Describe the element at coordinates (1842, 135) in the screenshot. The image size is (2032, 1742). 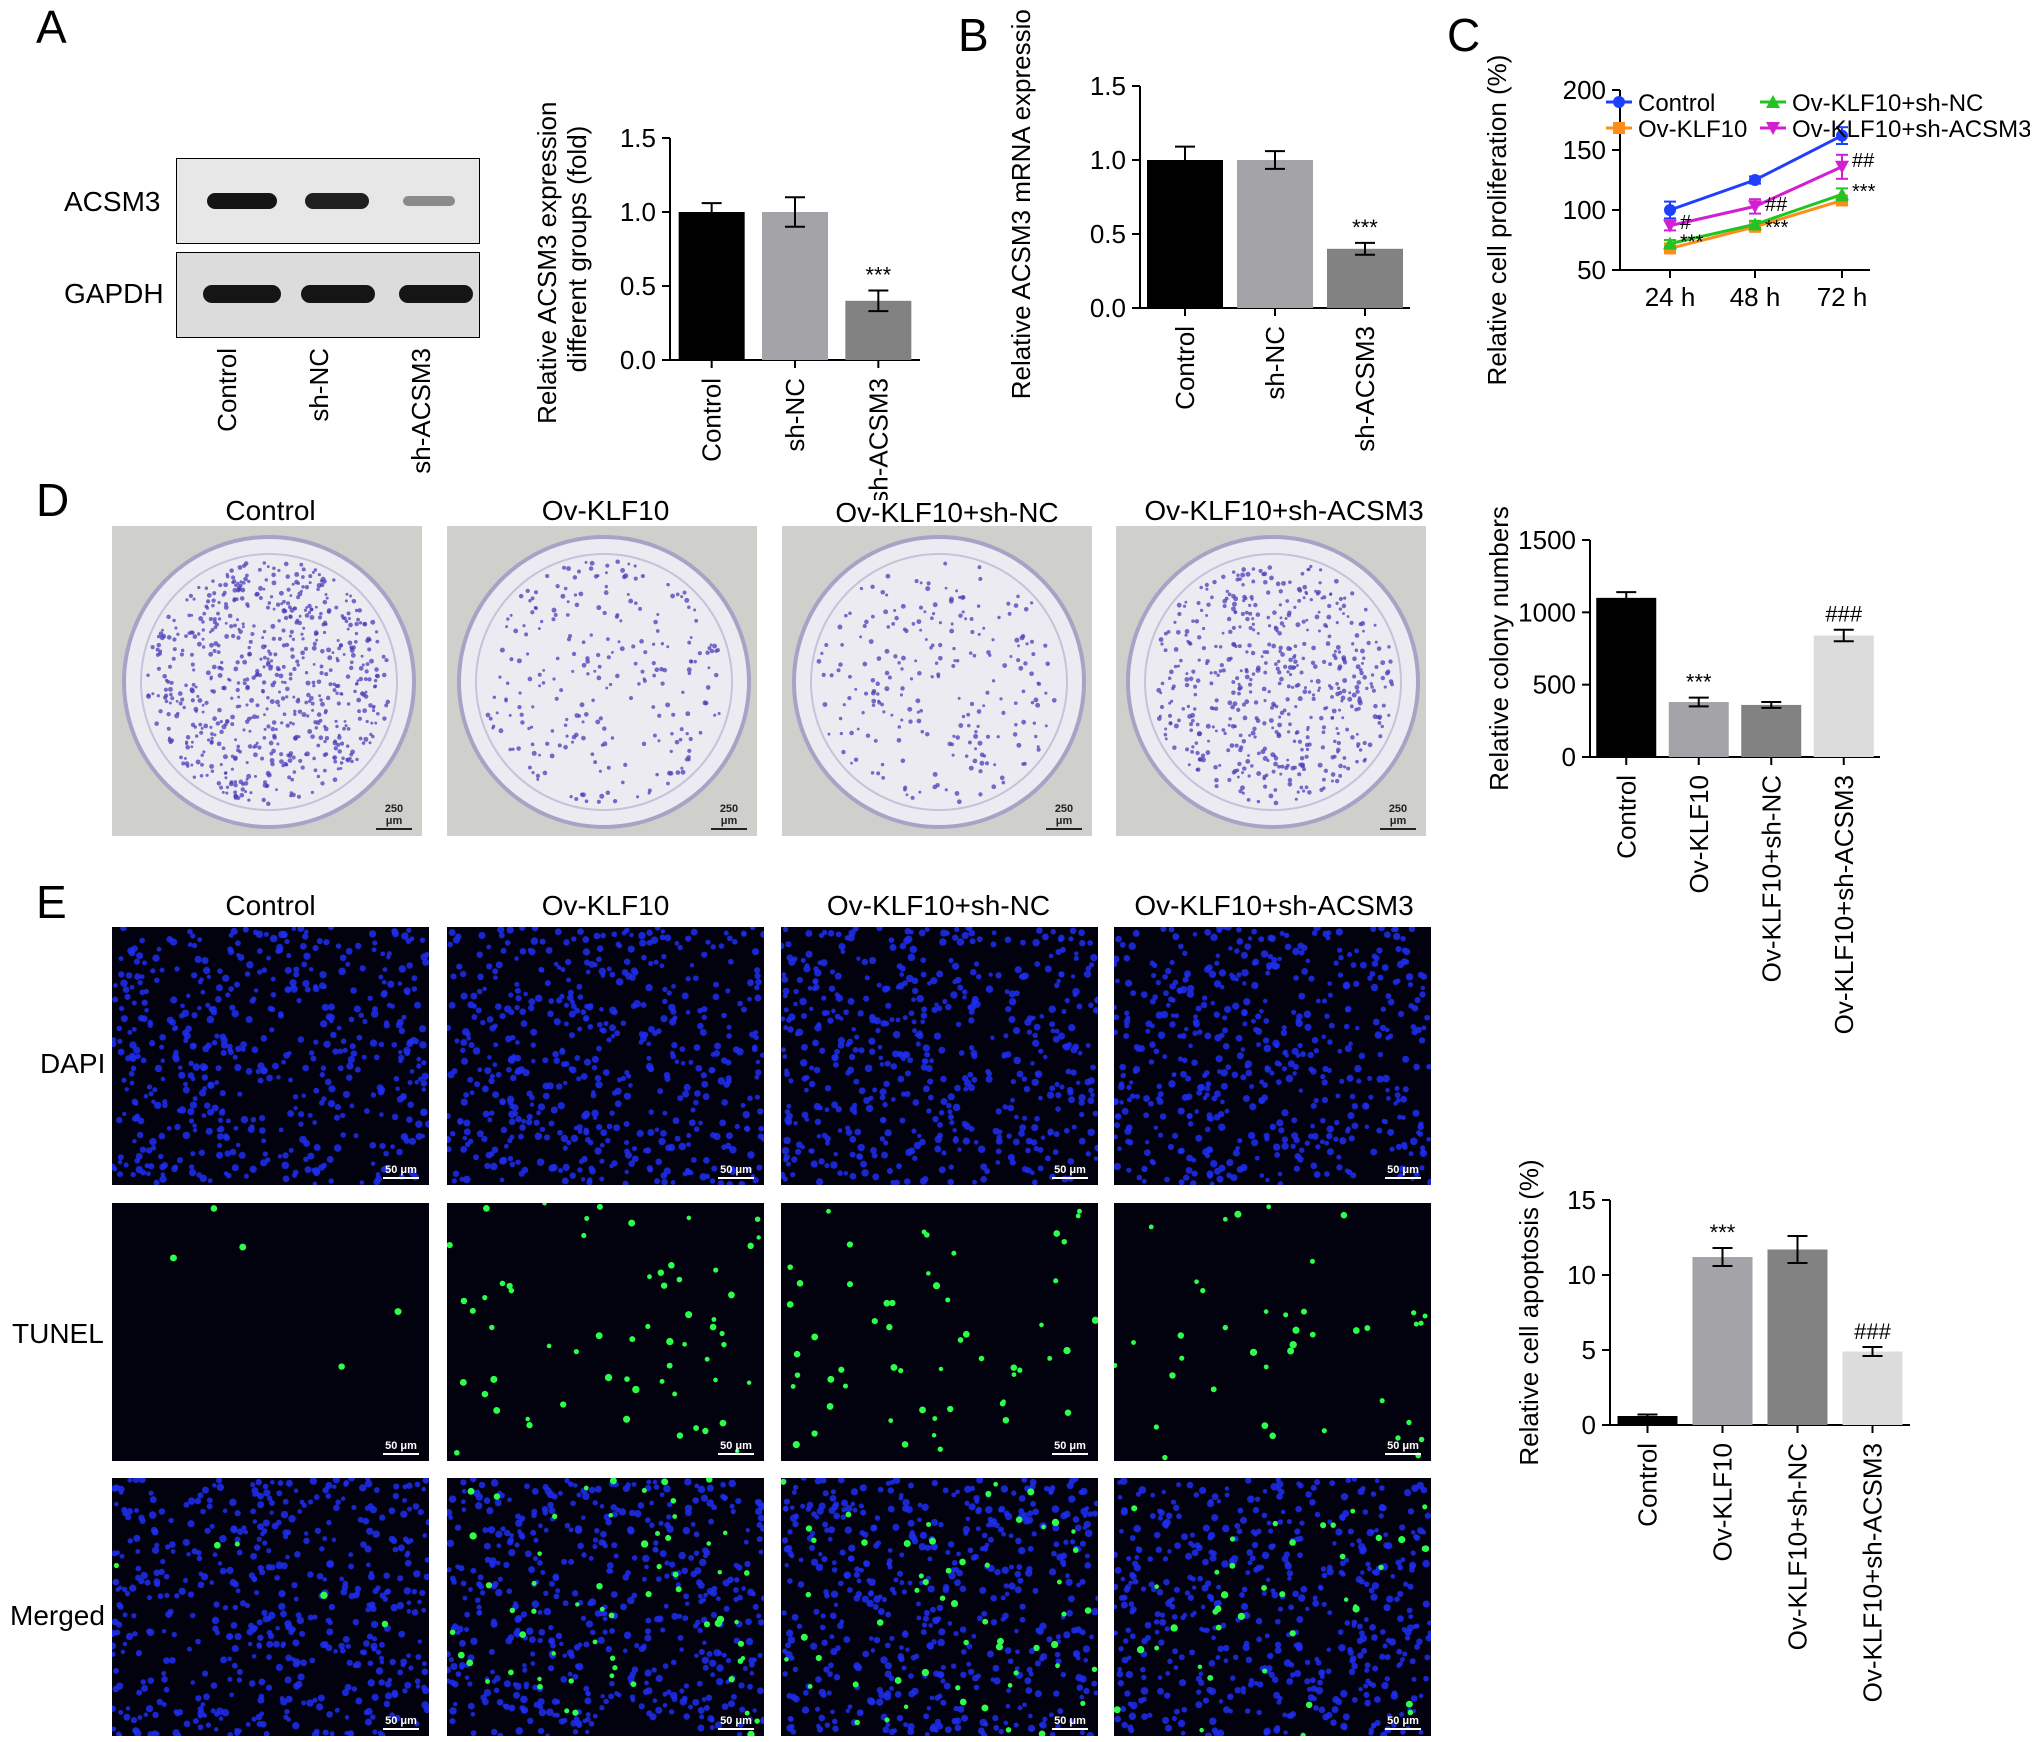
I see `data-point` at that location.